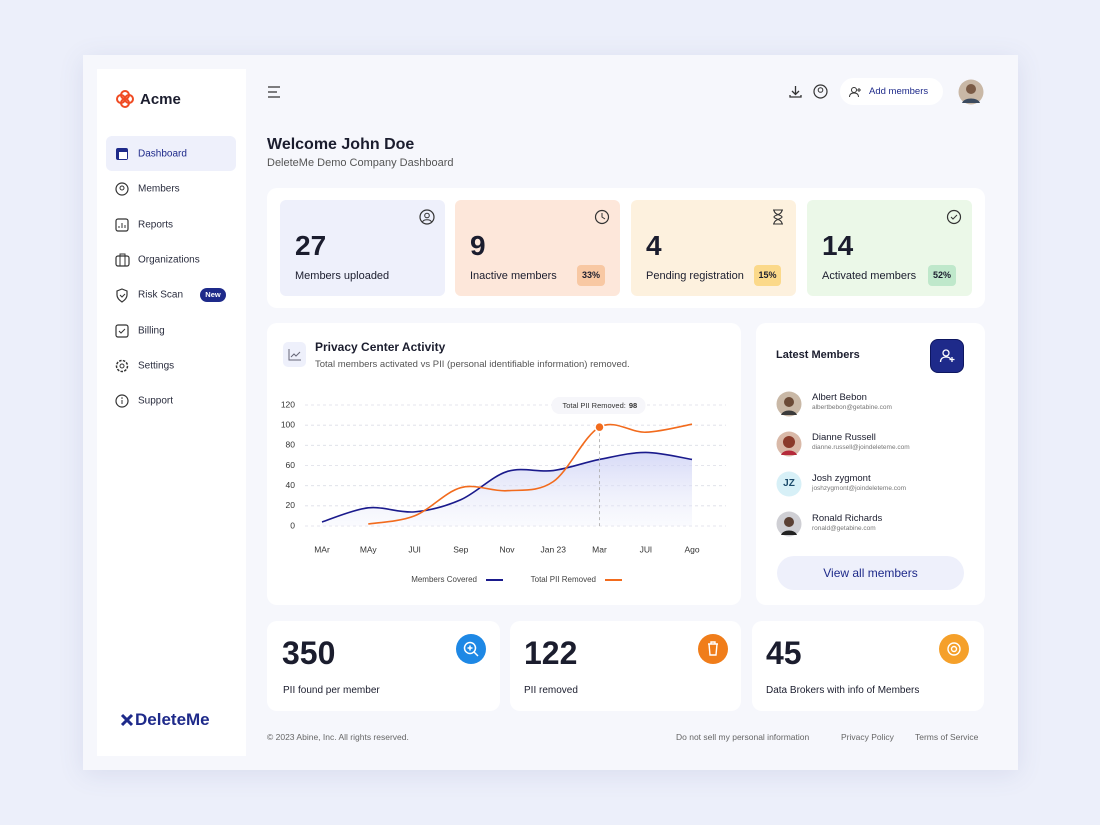 Image resolution: width=1100 pixels, height=825 pixels. I want to click on member-name: Dianne Russell, so click(844, 437).